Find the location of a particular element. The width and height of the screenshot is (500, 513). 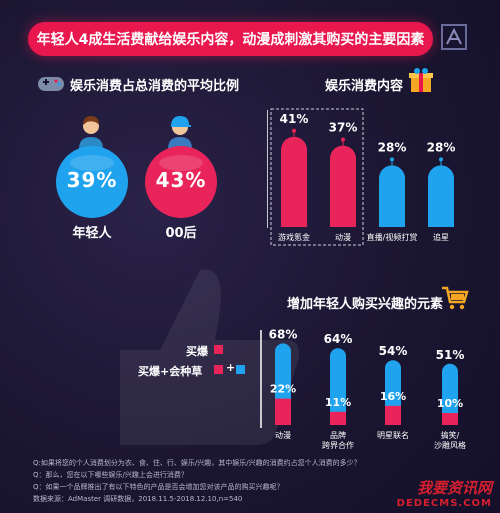

gamepad-icon is located at coordinates (51, 84).